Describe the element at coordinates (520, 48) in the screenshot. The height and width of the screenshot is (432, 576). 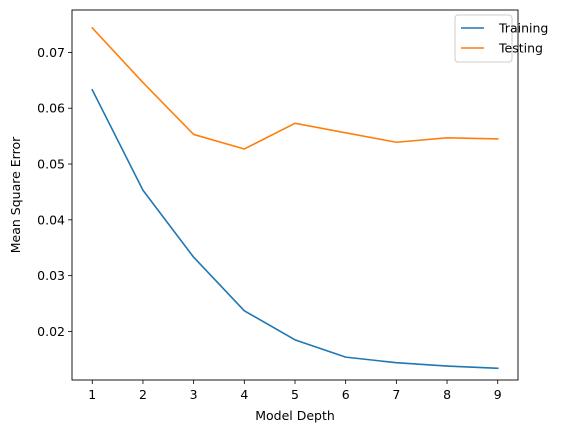
I see `legend-label-testing: Testing` at that location.